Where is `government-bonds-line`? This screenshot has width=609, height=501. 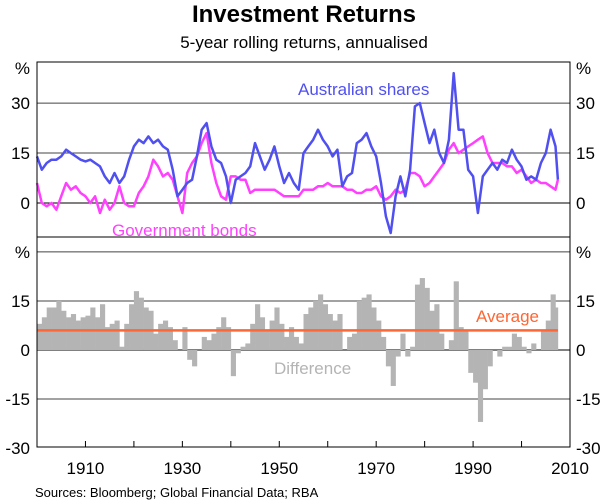 government-bonds-line is located at coordinates (297, 173).